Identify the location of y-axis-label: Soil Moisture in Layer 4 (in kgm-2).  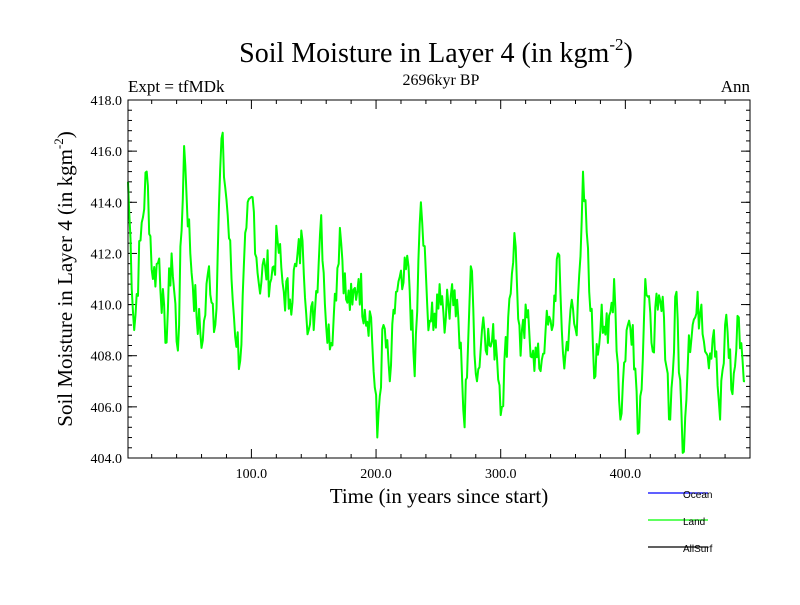
(64, 278).